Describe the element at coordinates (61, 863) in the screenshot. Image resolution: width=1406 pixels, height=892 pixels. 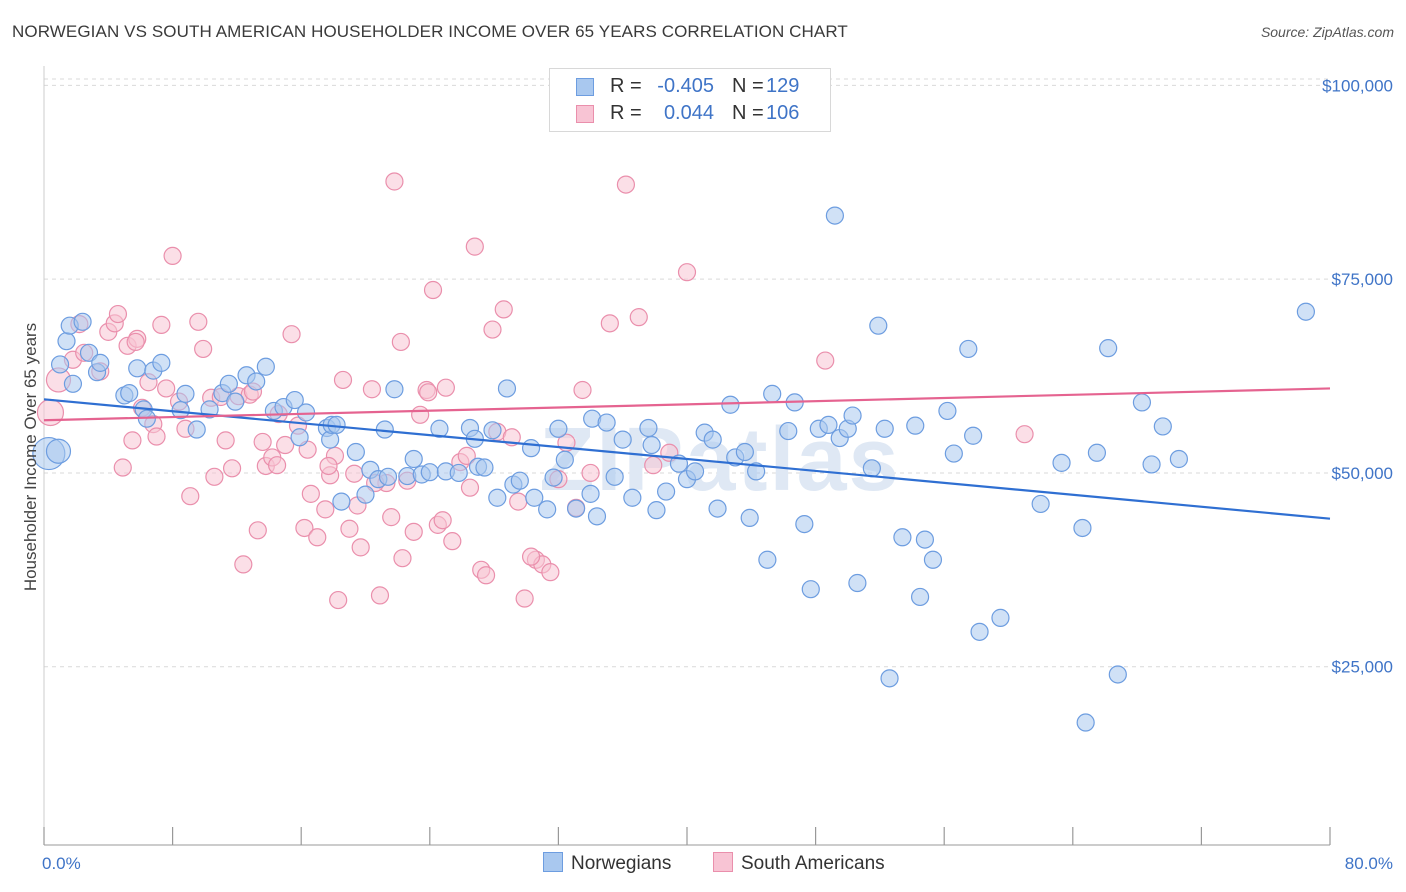
I see `x-tick-label-min: 0.0%` at that location.